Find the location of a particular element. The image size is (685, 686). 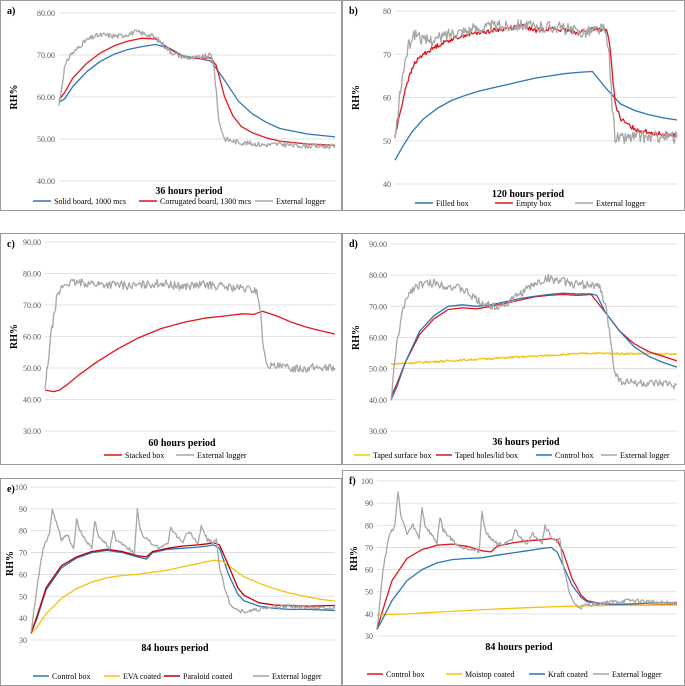

panel-label: f) is located at coordinates (352, 481).